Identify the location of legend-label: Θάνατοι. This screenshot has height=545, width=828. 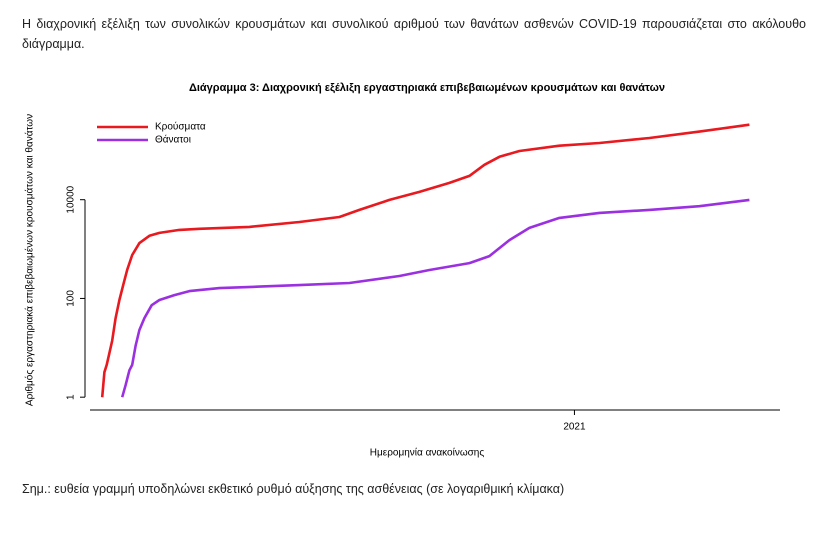
(173, 140).